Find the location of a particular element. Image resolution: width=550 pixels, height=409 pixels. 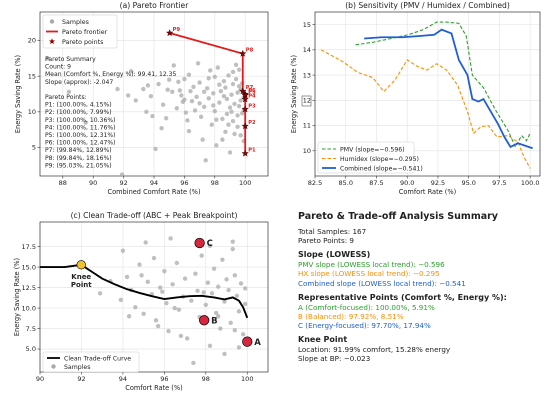

legend-label-curve: Clean Trade-off Curve is located at coordinates (97, 358).